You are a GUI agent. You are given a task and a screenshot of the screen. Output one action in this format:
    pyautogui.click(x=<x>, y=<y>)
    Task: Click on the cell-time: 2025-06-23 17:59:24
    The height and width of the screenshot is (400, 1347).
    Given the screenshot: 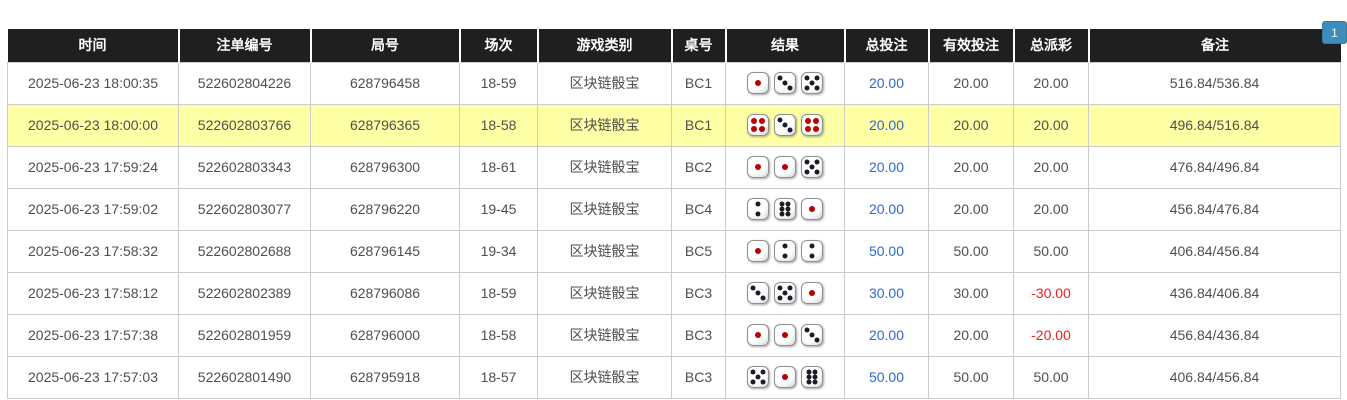 What is the action you would take?
    pyautogui.click(x=93, y=167)
    